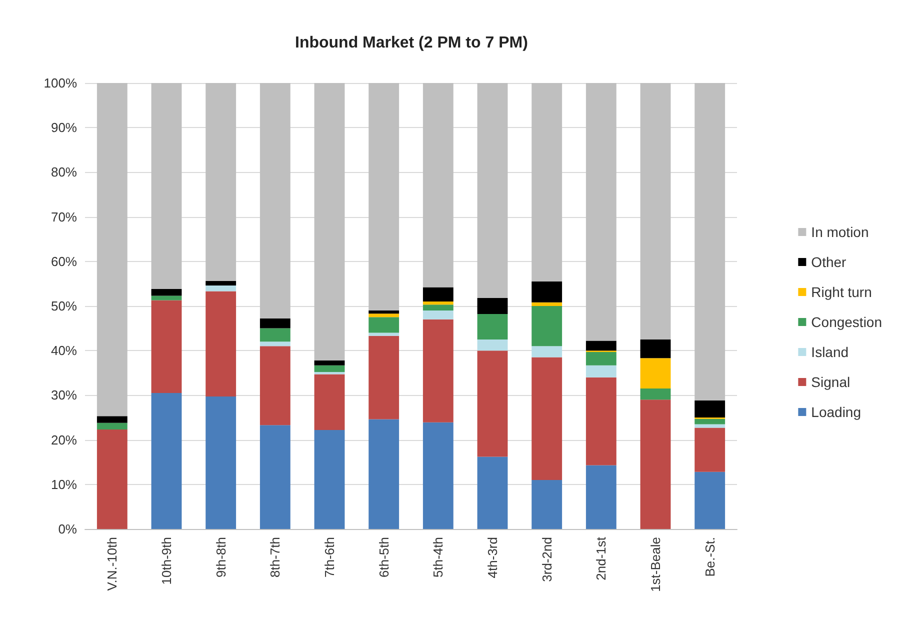 The image size is (907, 644). I want to click on x-tick-label: V.N.-10th, so click(112, 564).